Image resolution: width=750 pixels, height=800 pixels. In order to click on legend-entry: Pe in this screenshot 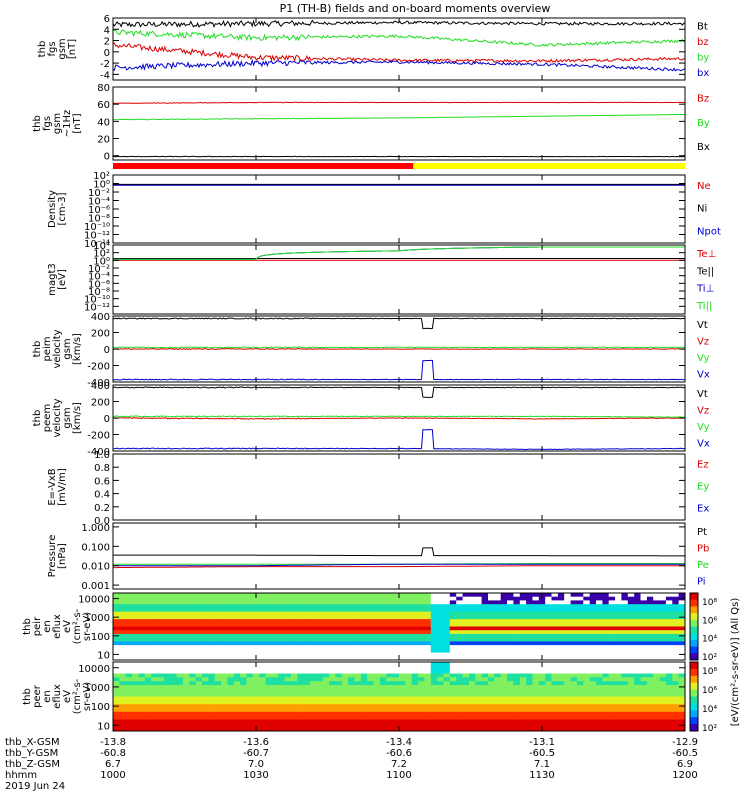, I will do `click(703, 565)`.